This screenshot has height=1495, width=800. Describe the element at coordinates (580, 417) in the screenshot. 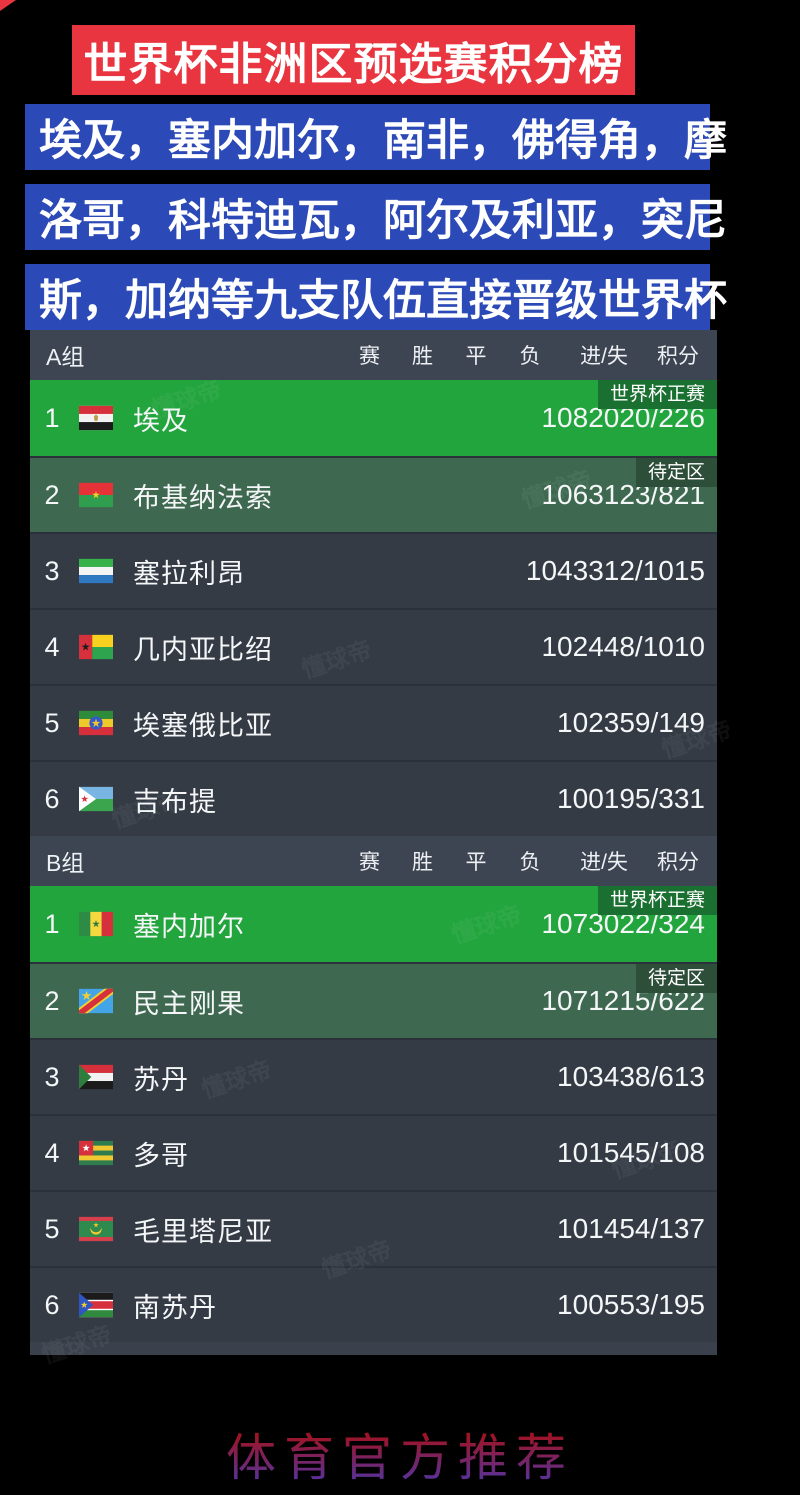

I see `stat-win: 8` at that location.